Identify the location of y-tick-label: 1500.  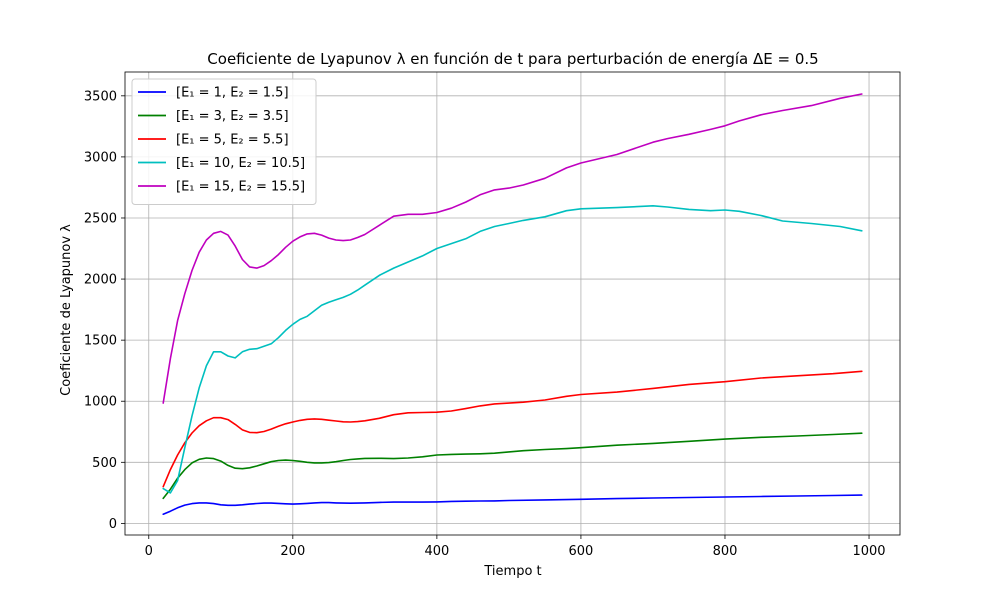
(100, 341).